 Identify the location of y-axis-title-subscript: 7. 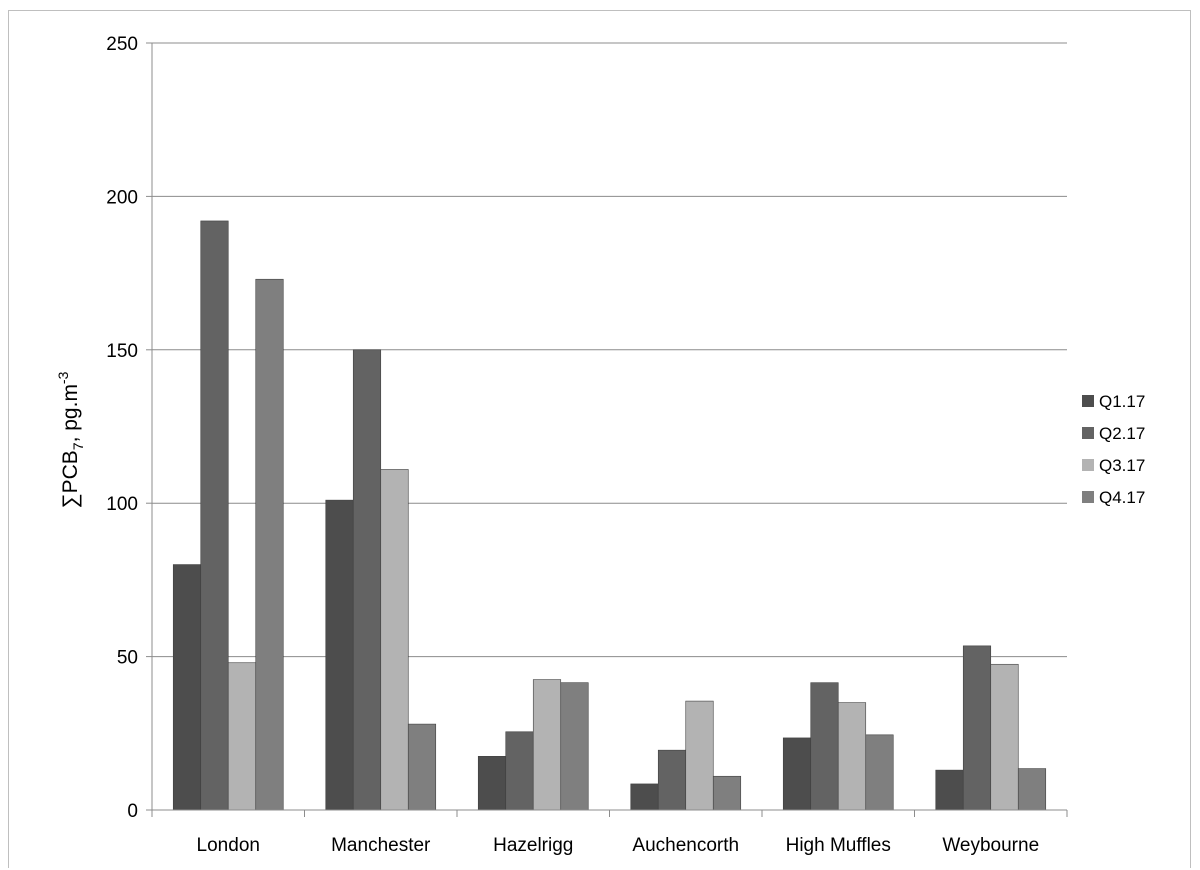
(78, 446).